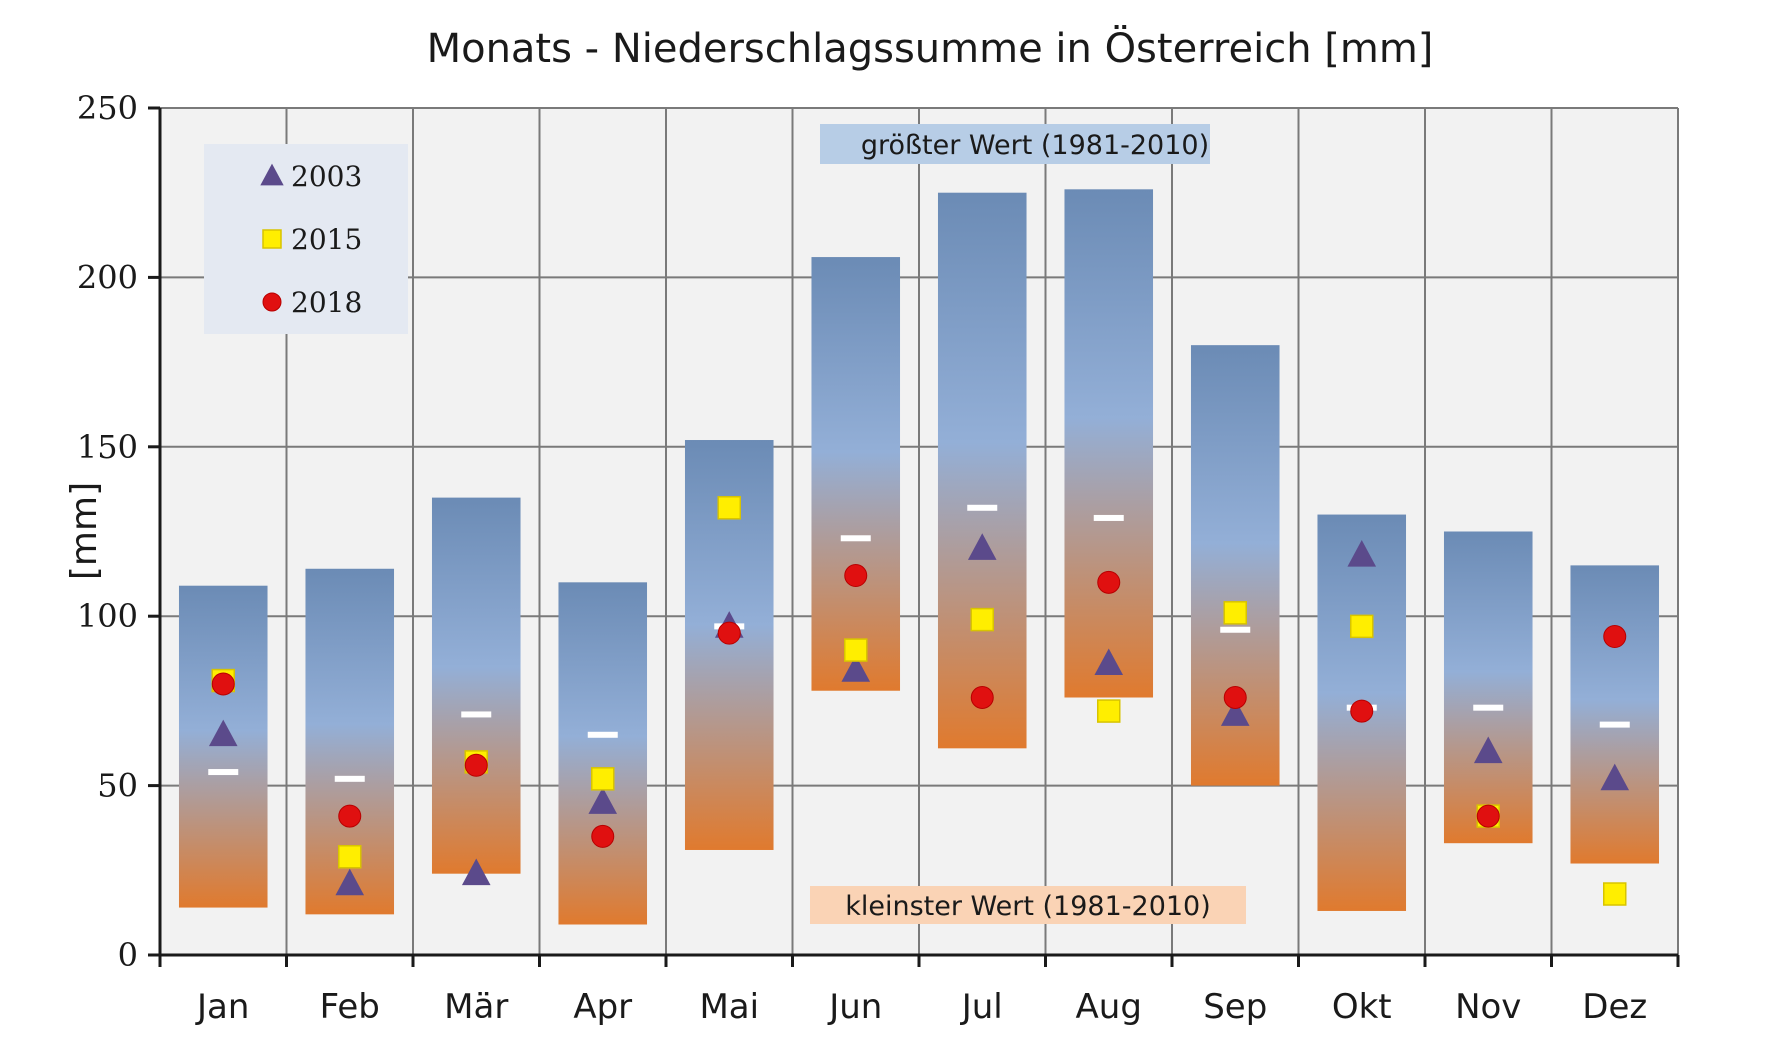 This screenshot has width=1772, height=1037. I want to click on legend-marker-triangle, so click(272, 174).